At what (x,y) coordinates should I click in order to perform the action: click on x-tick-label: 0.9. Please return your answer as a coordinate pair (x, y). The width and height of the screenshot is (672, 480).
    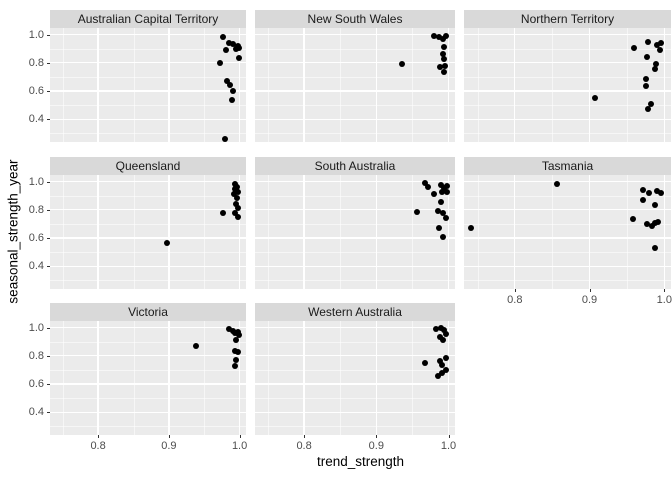
    Looking at the image, I should click on (376, 446).